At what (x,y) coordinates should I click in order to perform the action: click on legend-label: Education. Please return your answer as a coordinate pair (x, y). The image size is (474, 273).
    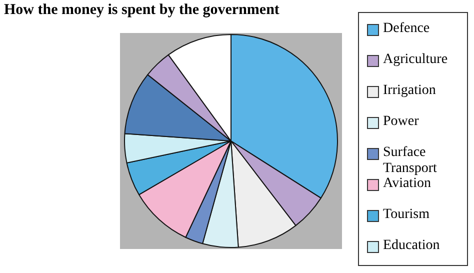
    Looking at the image, I should click on (411, 246).